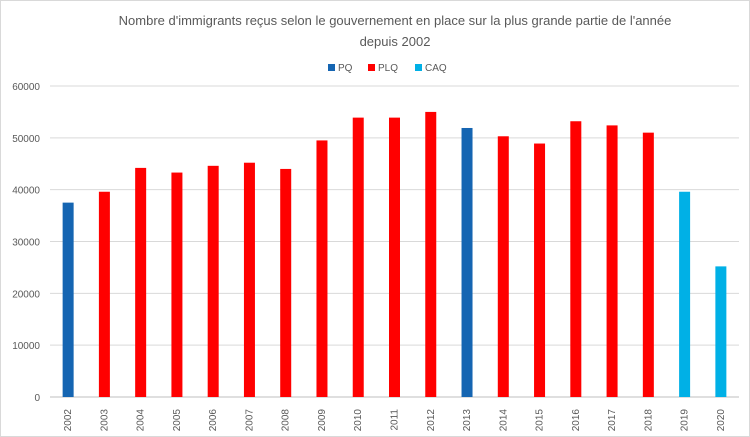 The image size is (750, 437). Describe the element at coordinates (37, 398) in the screenshot. I see `y-tick-label: 0` at that location.